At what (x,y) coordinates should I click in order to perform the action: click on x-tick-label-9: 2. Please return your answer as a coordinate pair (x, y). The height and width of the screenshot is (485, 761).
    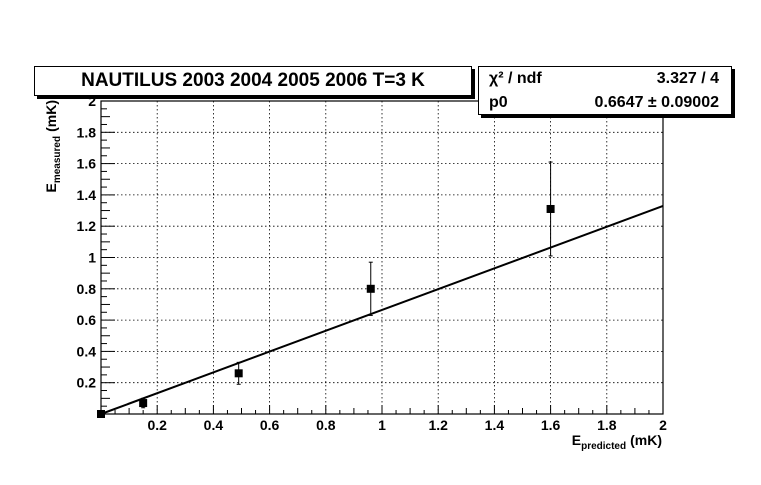
    Looking at the image, I should click on (663, 425).